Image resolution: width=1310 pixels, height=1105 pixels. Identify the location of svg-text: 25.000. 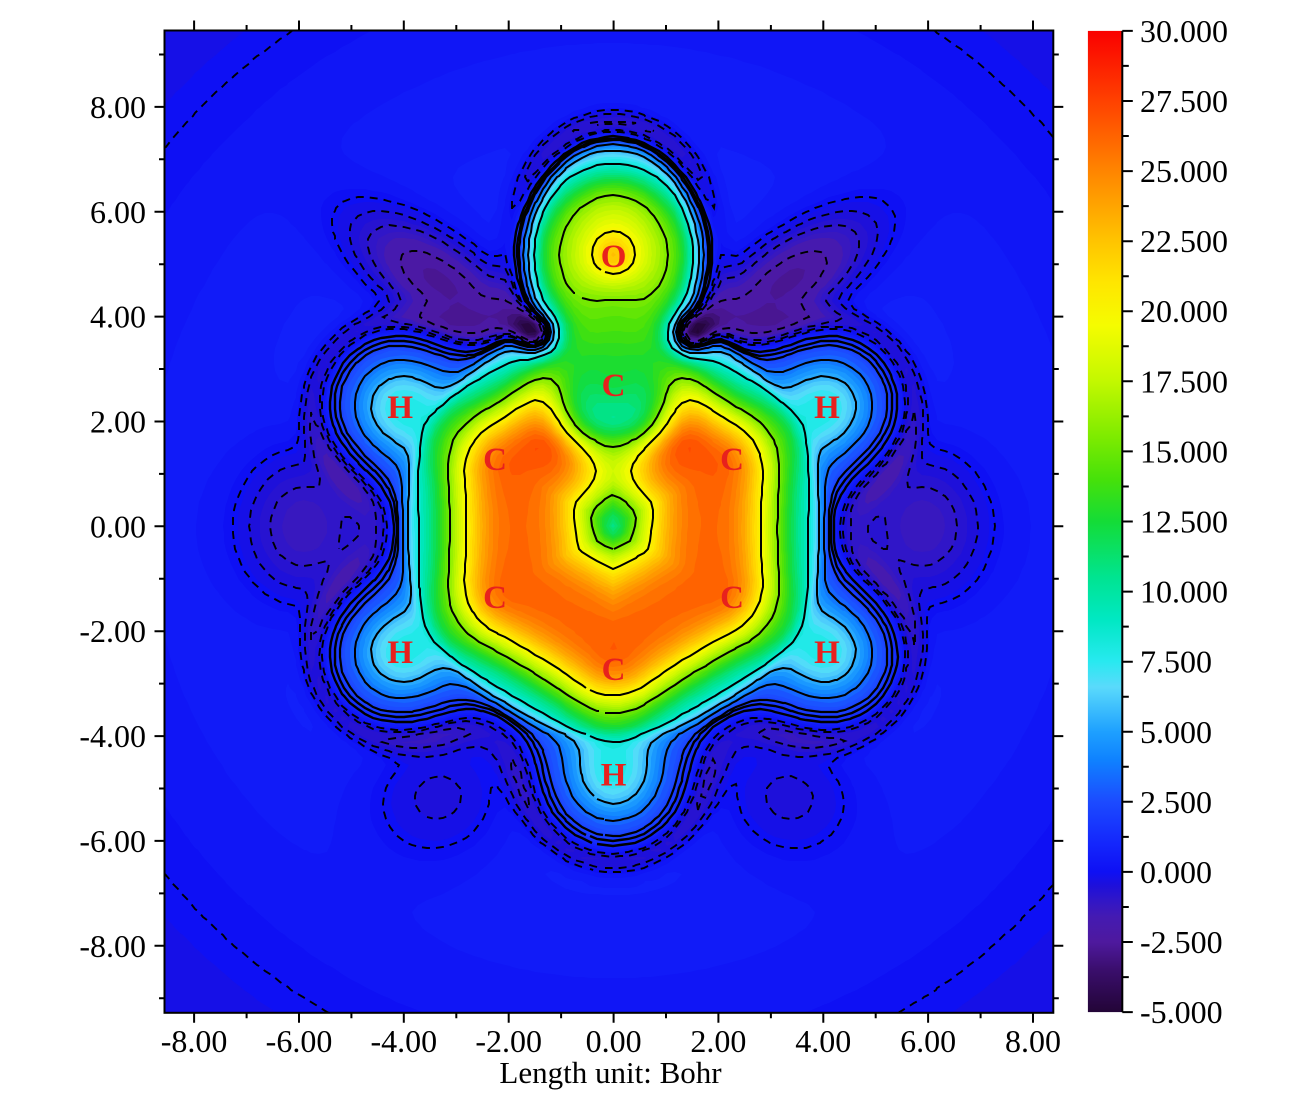
(1184, 171).